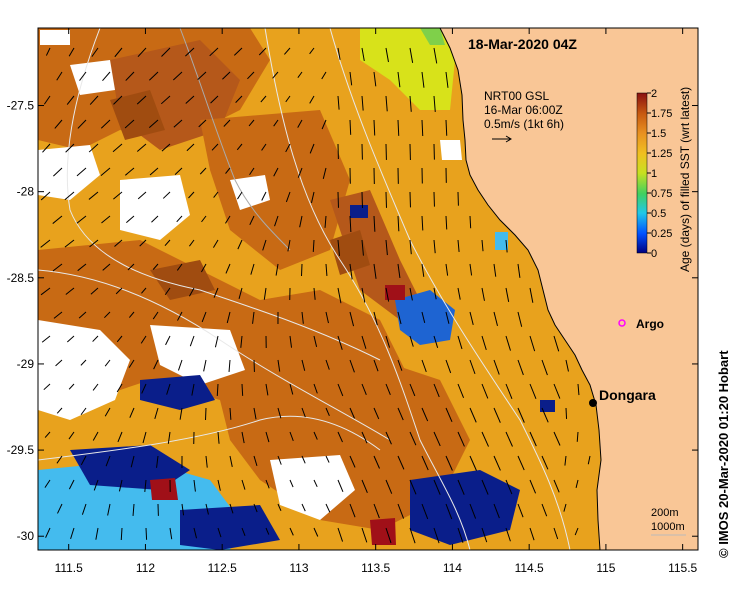 This screenshot has width=739, height=592. Describe the element at coordinates (501, 241) in the screenshot. I see `cyan-patch-coast` at that location.